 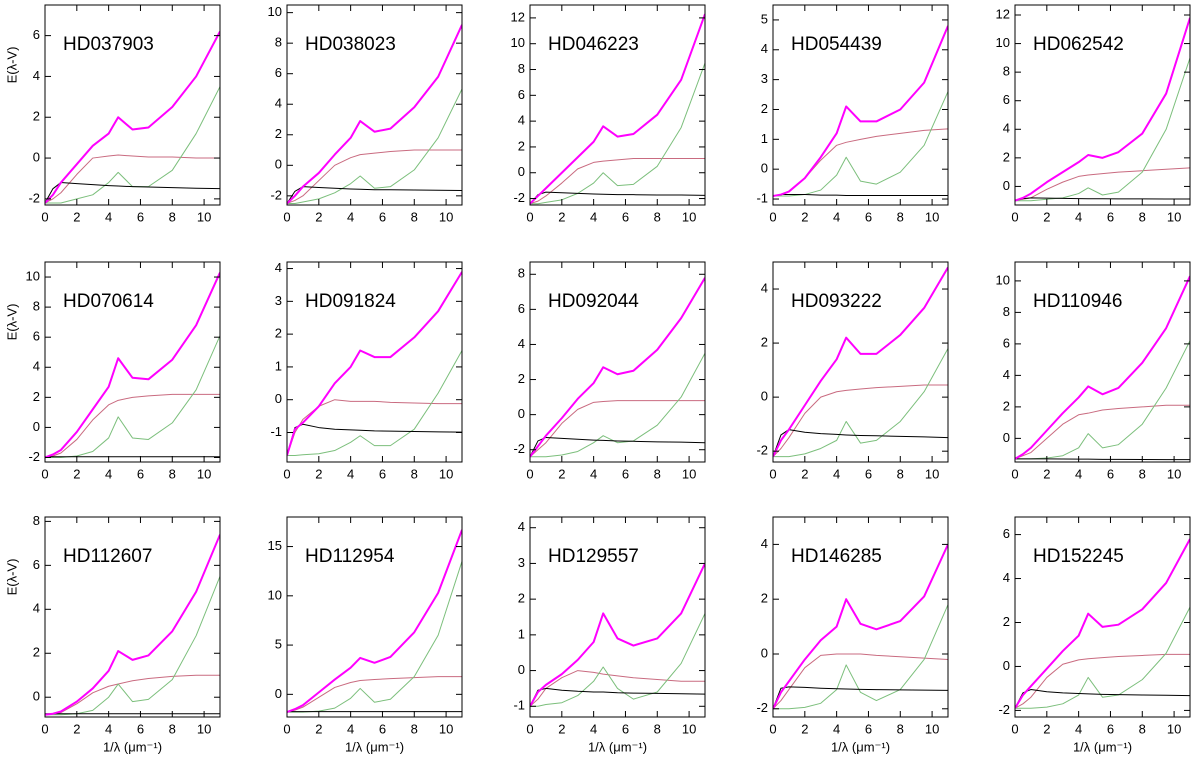 I want to click on y-tick-label: 3, so click(x=764, y=78).